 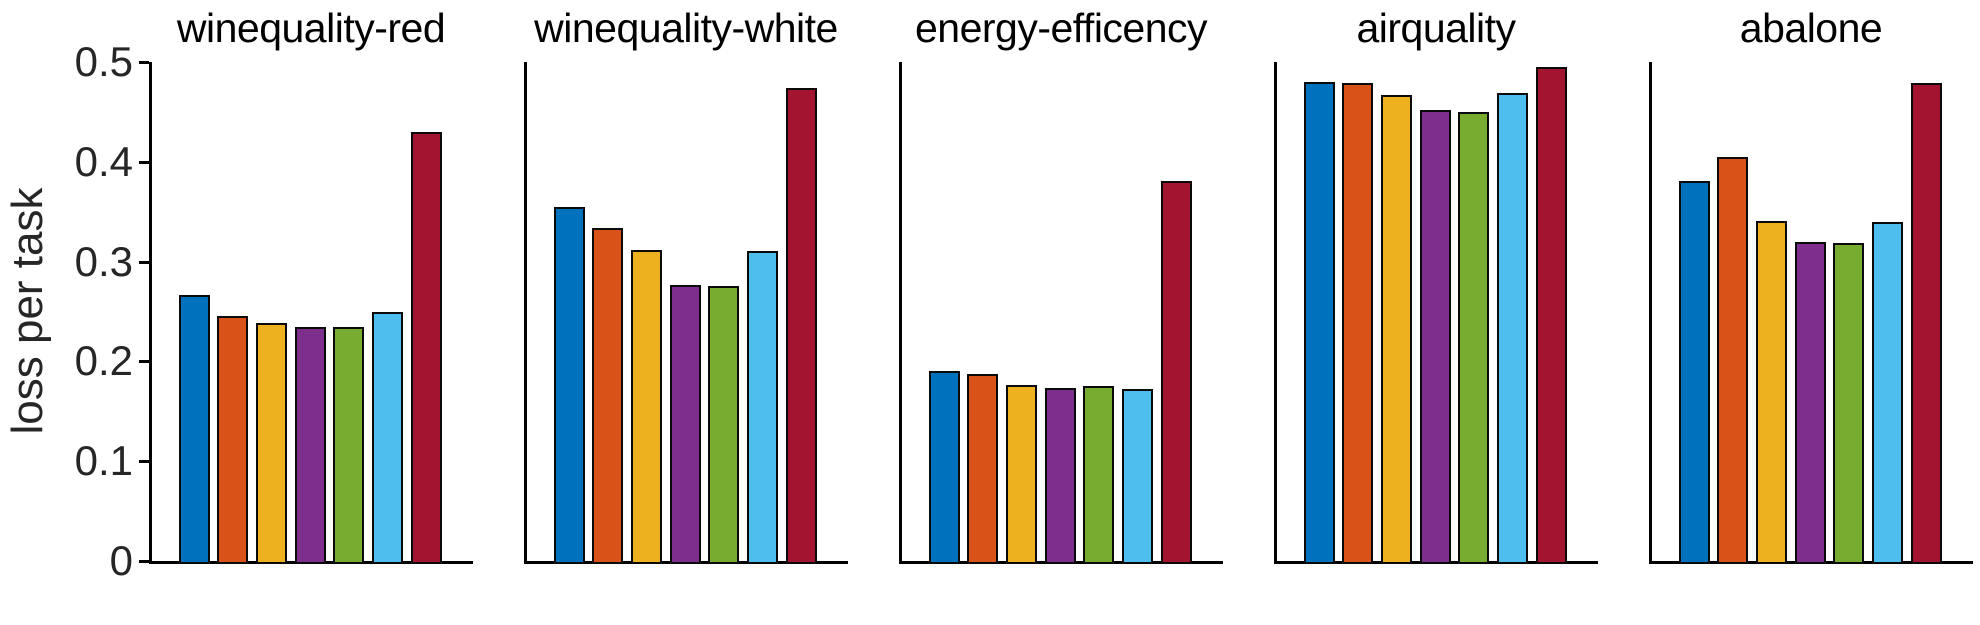 I want to click on y-tick-label: 0.5, so click(x=103, y=61).